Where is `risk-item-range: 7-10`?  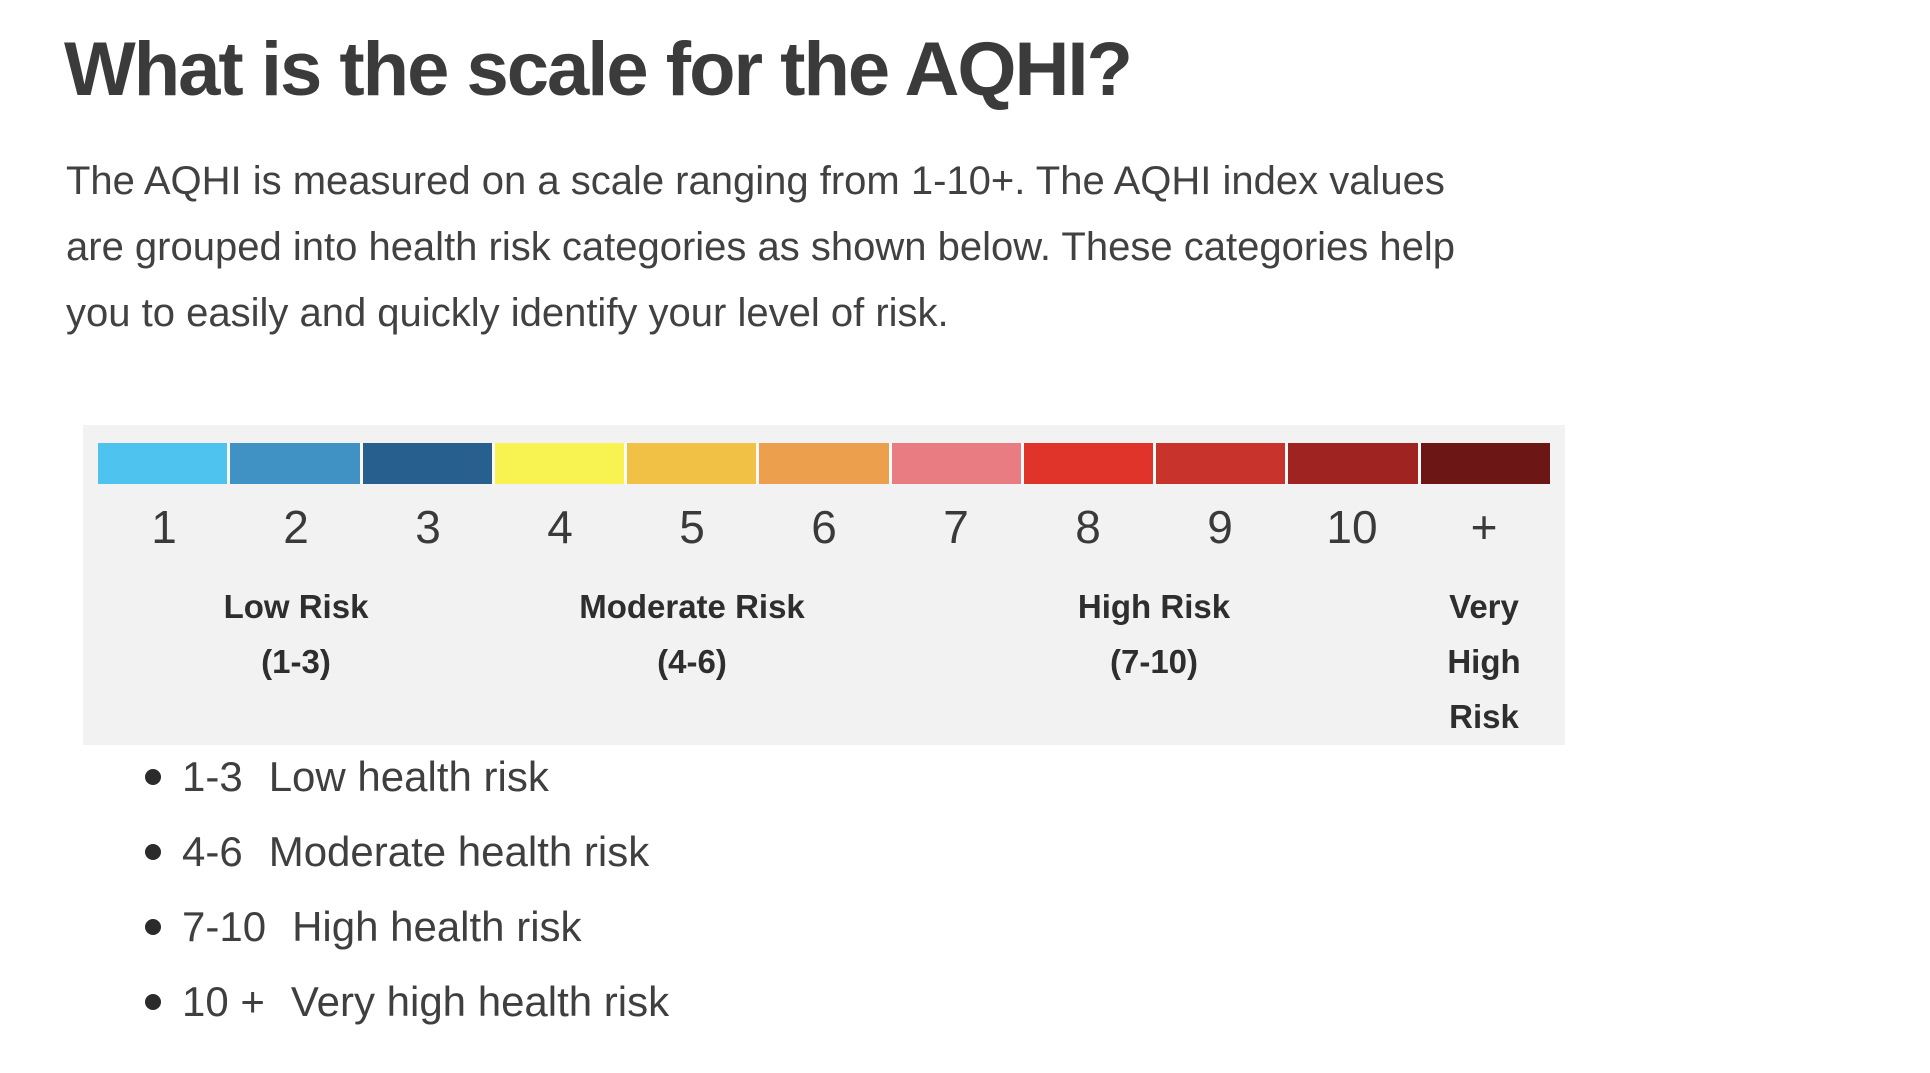 risk-item-range: 7-10 is located at coordinates (224, 926).